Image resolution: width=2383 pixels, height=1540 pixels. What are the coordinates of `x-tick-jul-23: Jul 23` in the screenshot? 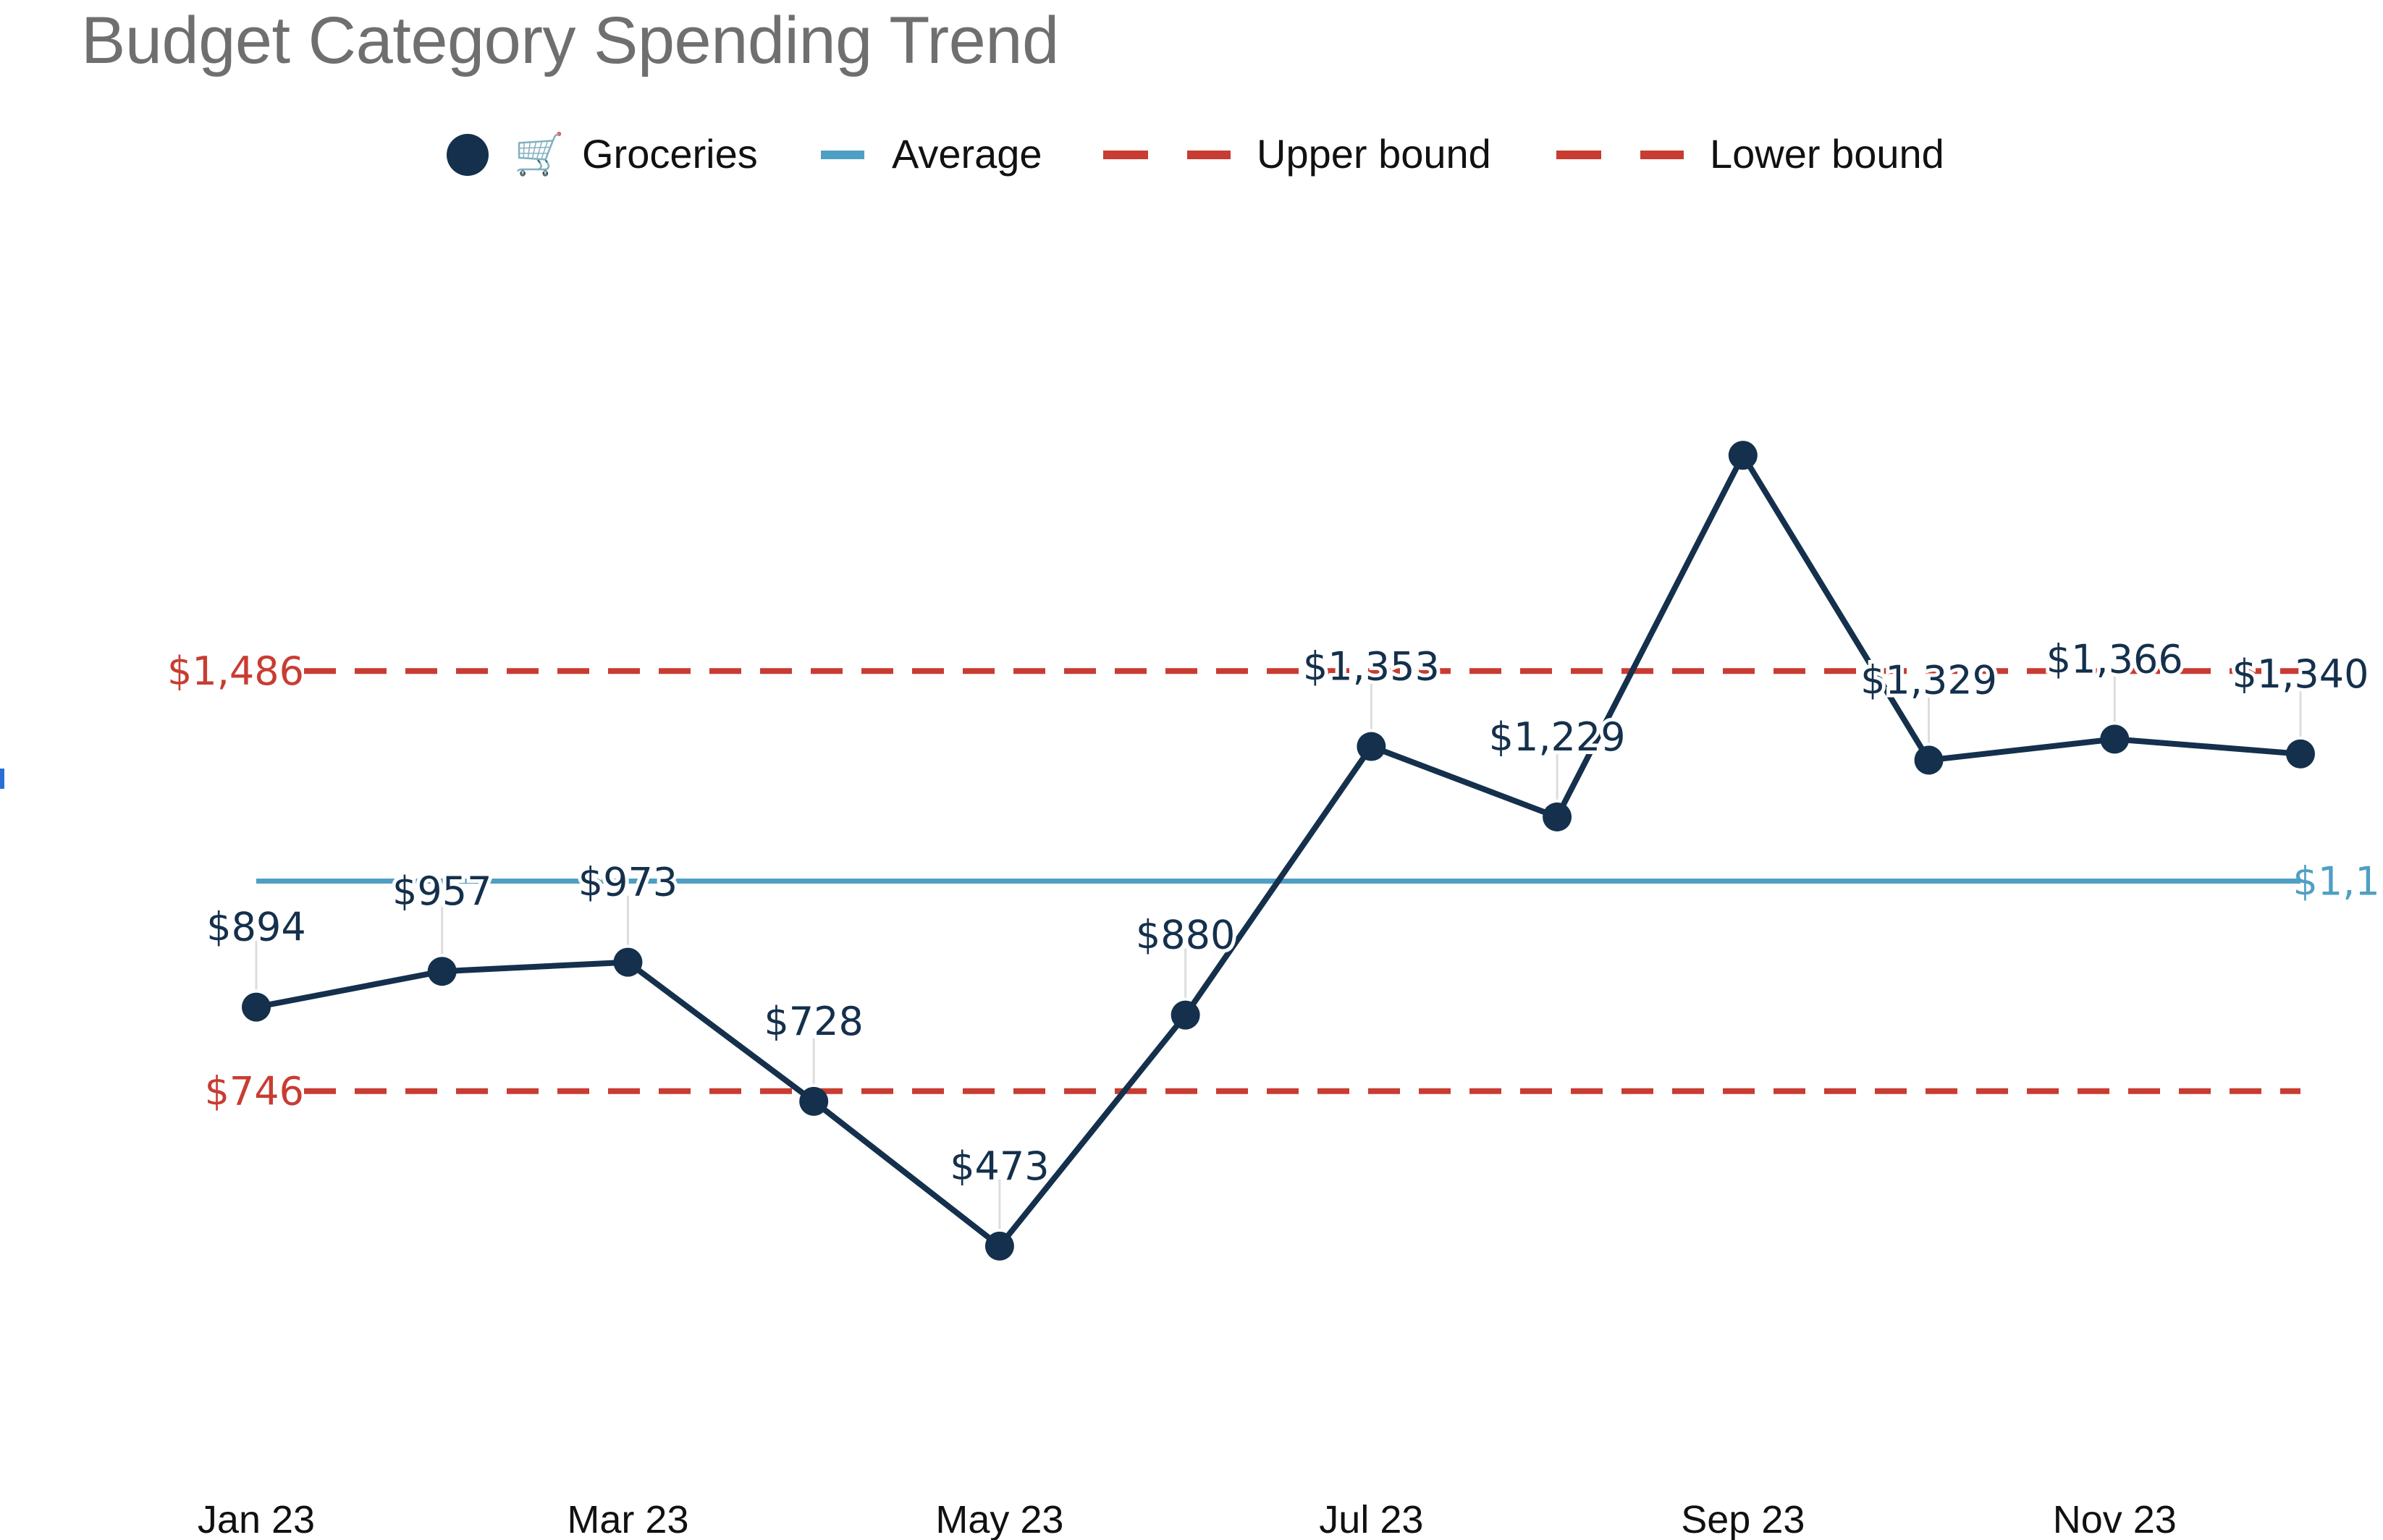 It's located at (1371, 1519).